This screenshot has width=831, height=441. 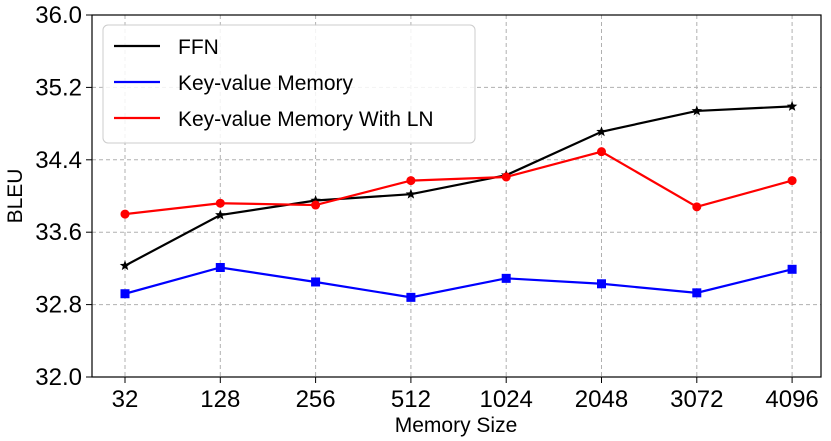 I want to click on y-axis-label: BLEU, so click(x=15, y=196).